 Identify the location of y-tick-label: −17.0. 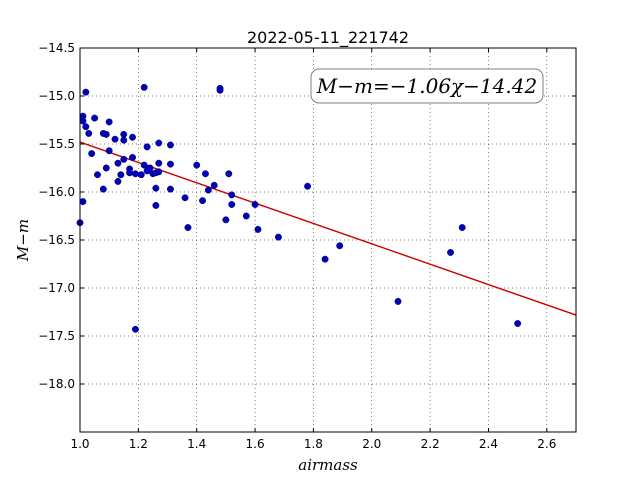
(56, 288).